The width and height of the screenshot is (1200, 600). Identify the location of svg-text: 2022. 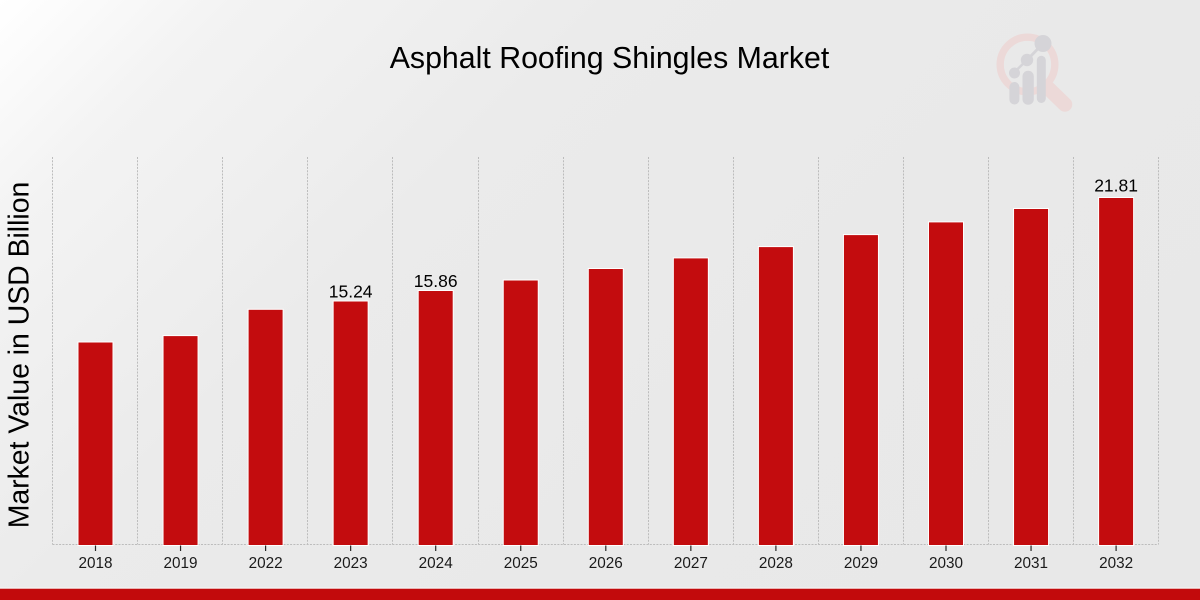
(266, 563).